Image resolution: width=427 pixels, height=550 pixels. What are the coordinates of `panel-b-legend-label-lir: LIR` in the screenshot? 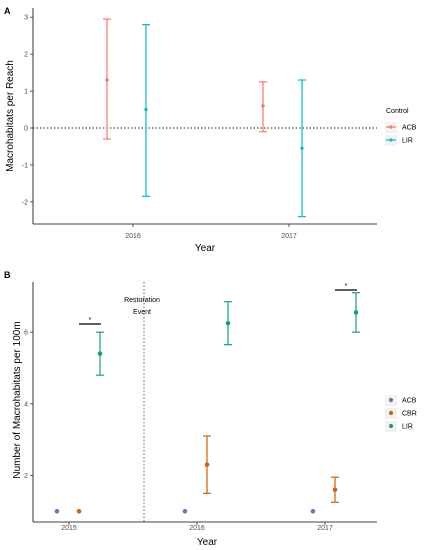 It's located at (407, 427).